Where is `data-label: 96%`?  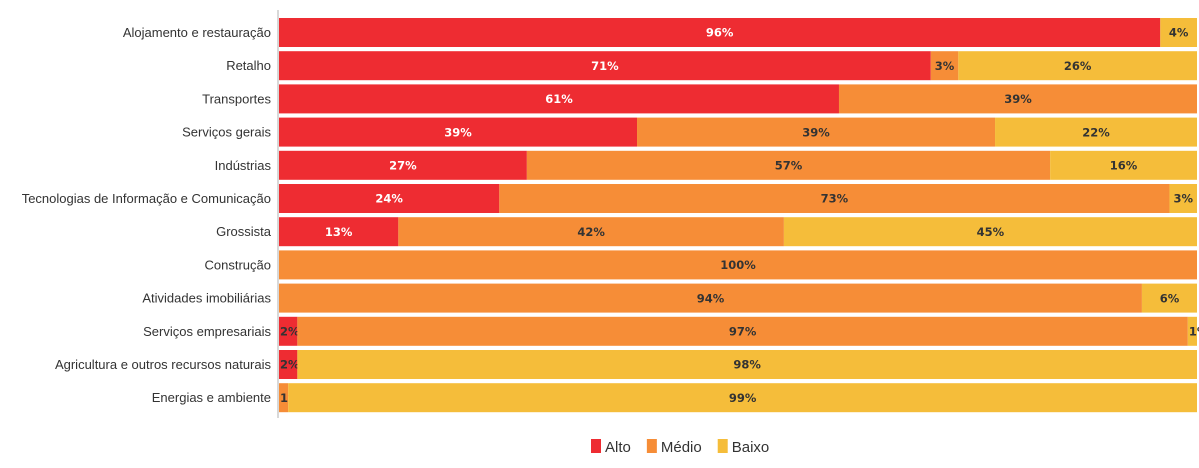 data-label: 96% is located at coordinates (720, 33).